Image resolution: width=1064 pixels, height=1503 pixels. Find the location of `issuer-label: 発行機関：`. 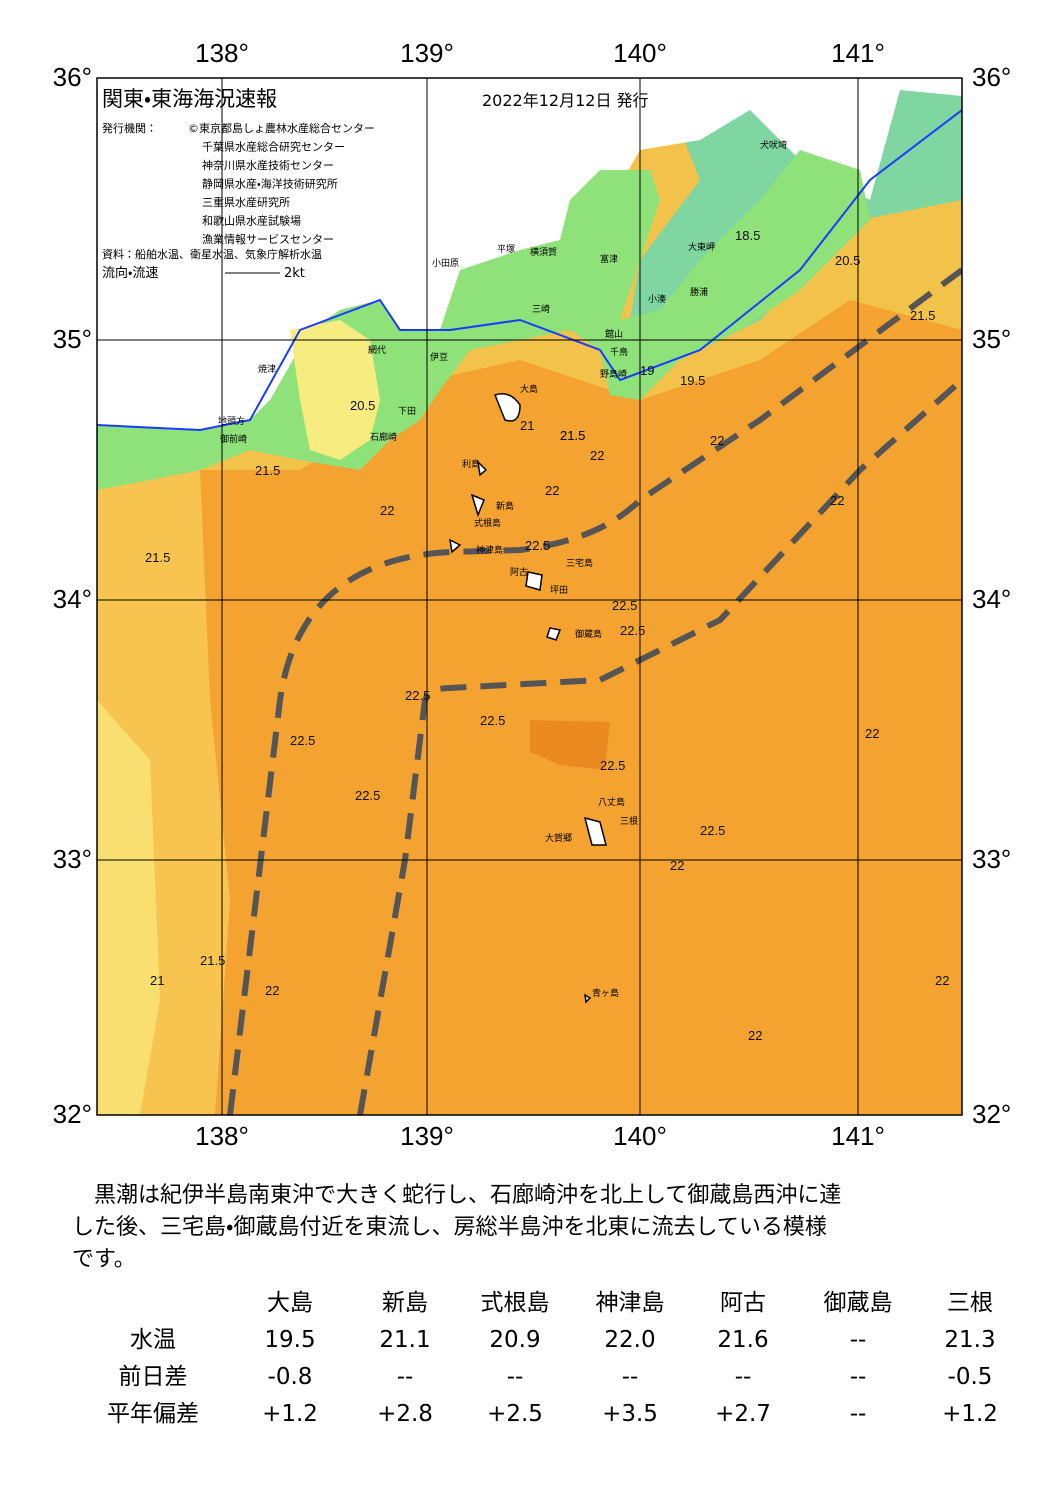

issuer-label: 発行機関： is located at coordinates (129, 128).